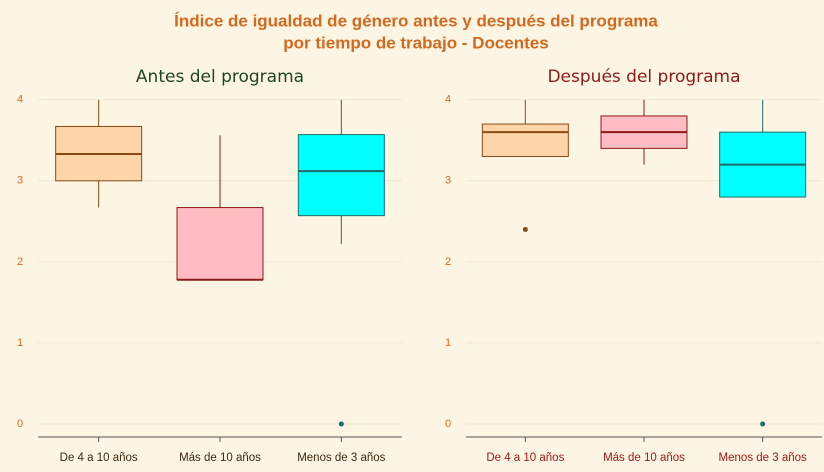 Image resolution: width=824 pixels, height=472 pixels. Describe the element at coordinates (415, 42) in the screenshot. I see `chart-subtitle: por tiempo de trabajo - Docentes` at that location.